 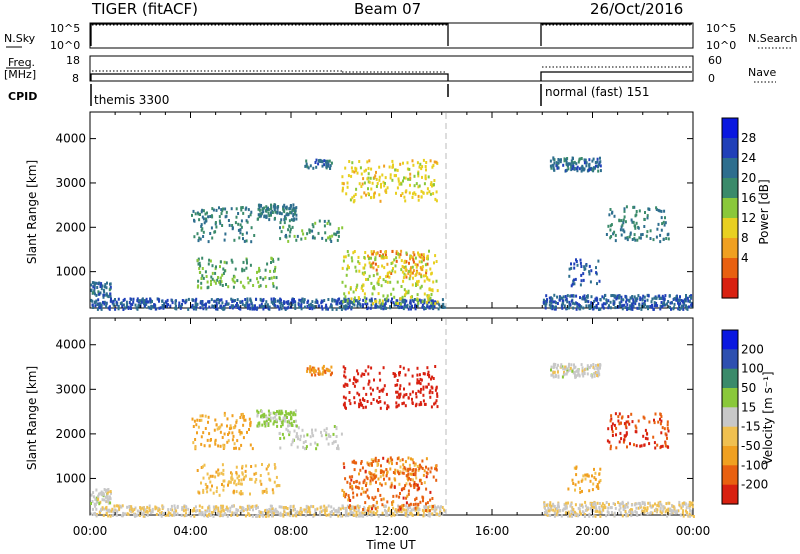 What do you see at coordinates (730, 417) in the screenshot?
I see `velocity-colorbar-frame` at bounding box center [730, 417].